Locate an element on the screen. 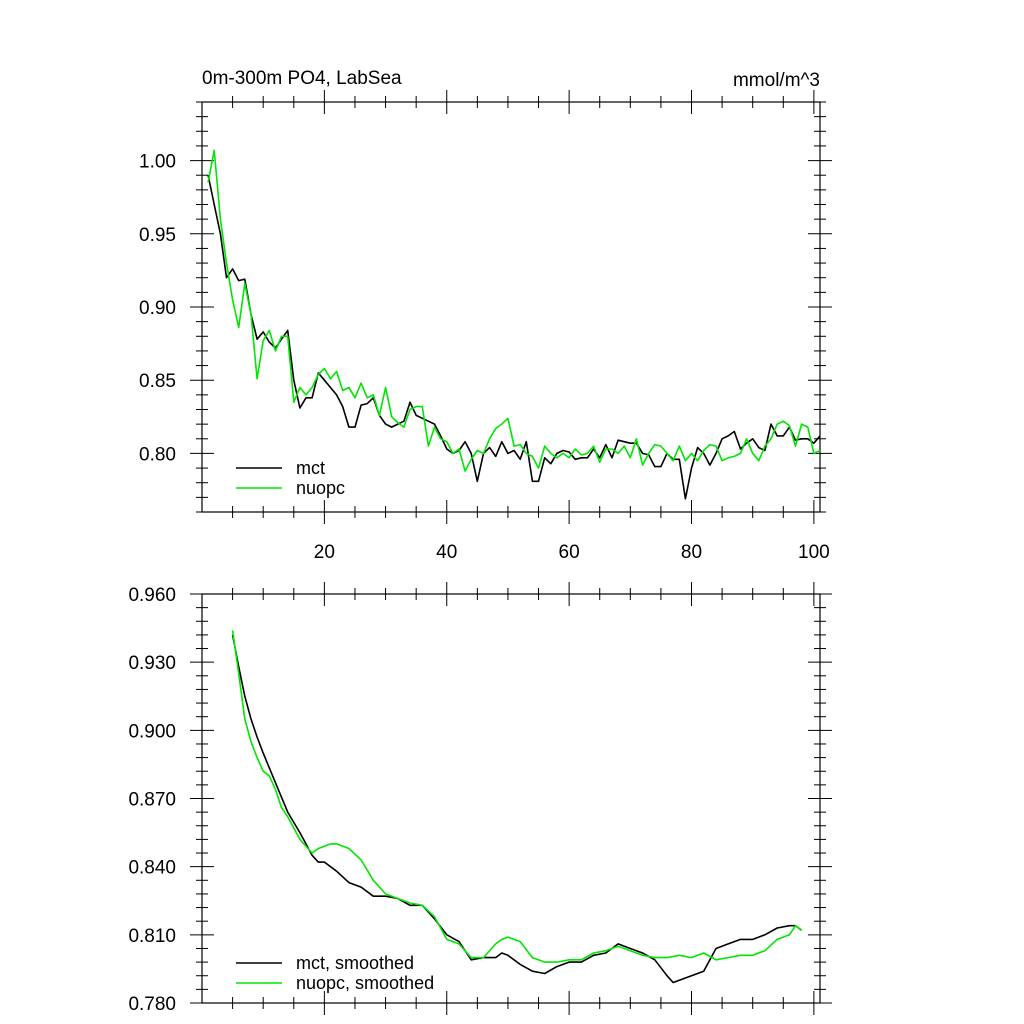 The image size is (1024, 1024). x-tick-label: 40 is located at coordinates (446, 552).